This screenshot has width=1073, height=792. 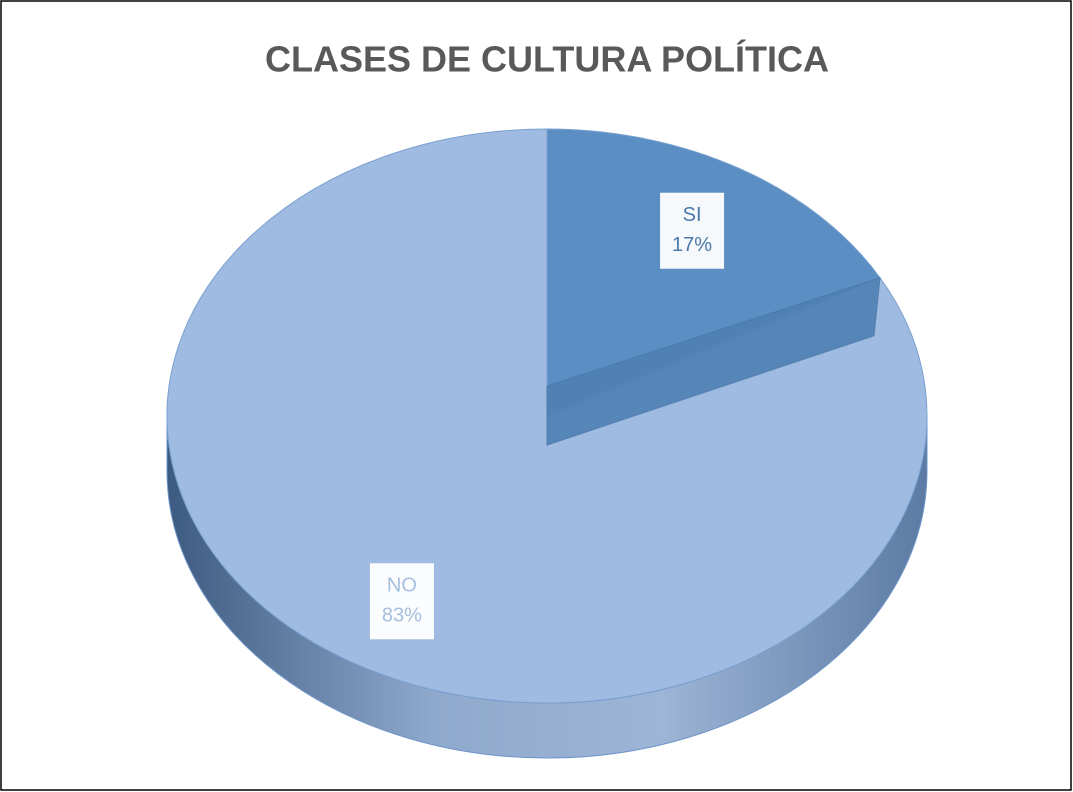 I want to click on pie-slice, so click(x=713, y=272).